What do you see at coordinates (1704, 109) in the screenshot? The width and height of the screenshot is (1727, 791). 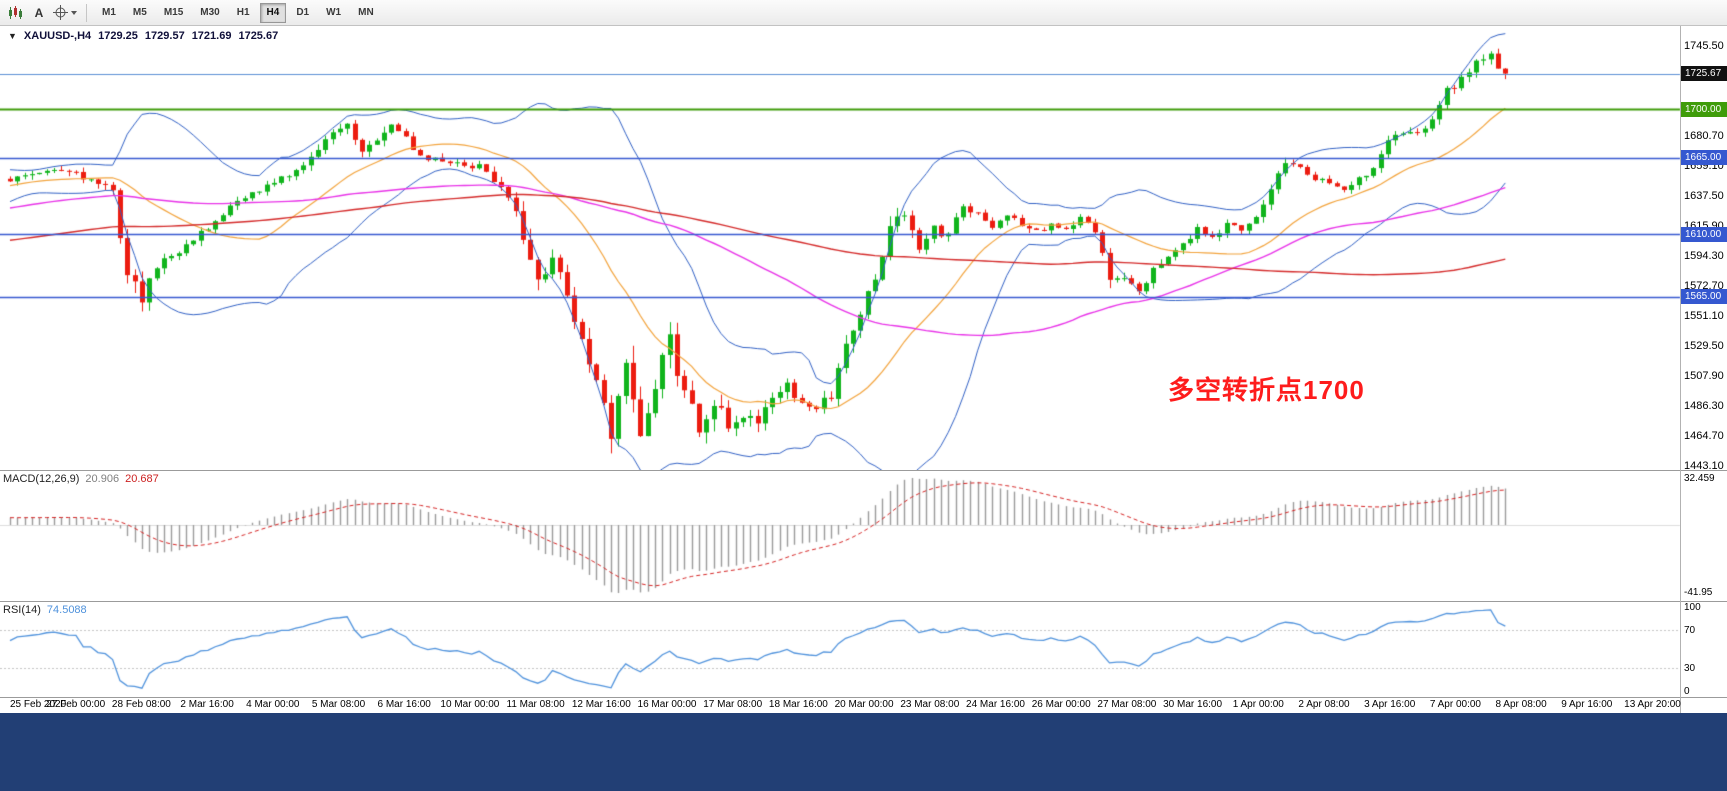 I see `price-badge: 1700.00` at bounding box center [1704, 109].